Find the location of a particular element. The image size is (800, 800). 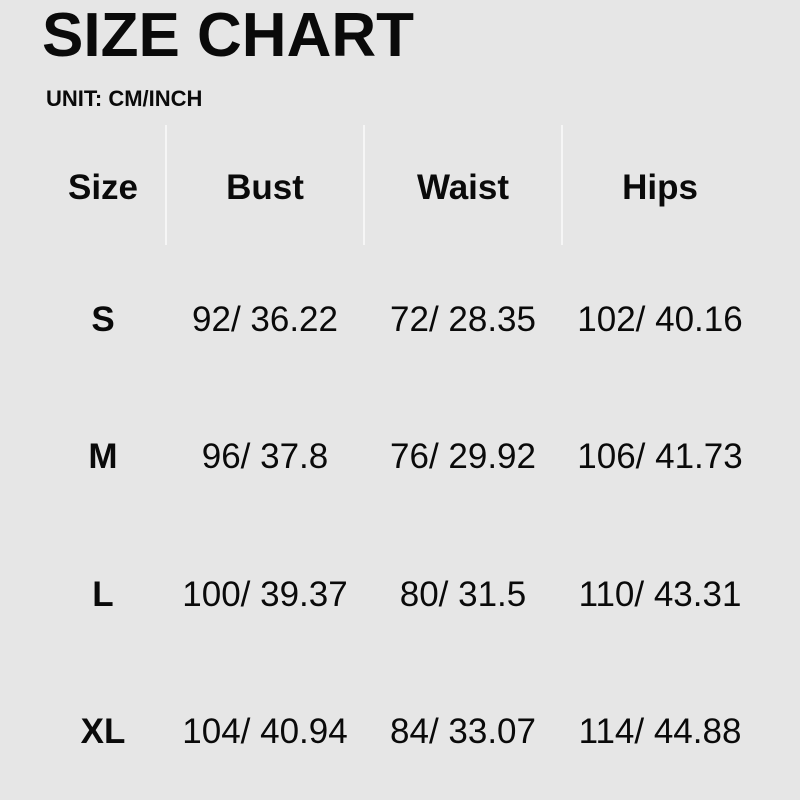

size-label: M is located at coordinates (103, 456).